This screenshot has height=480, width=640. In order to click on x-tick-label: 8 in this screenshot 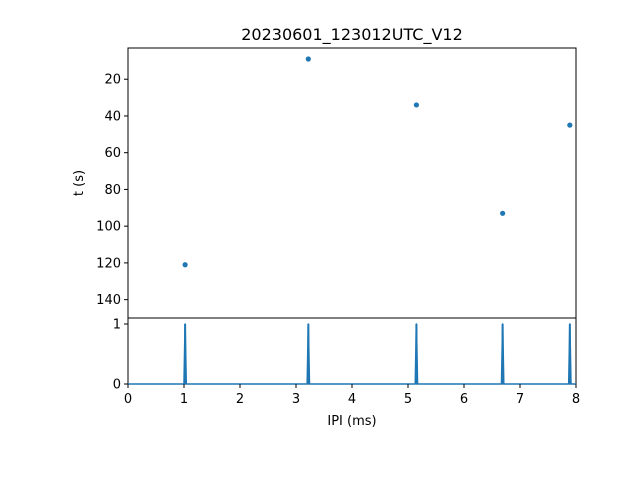, I will do `click(576, 399)`.